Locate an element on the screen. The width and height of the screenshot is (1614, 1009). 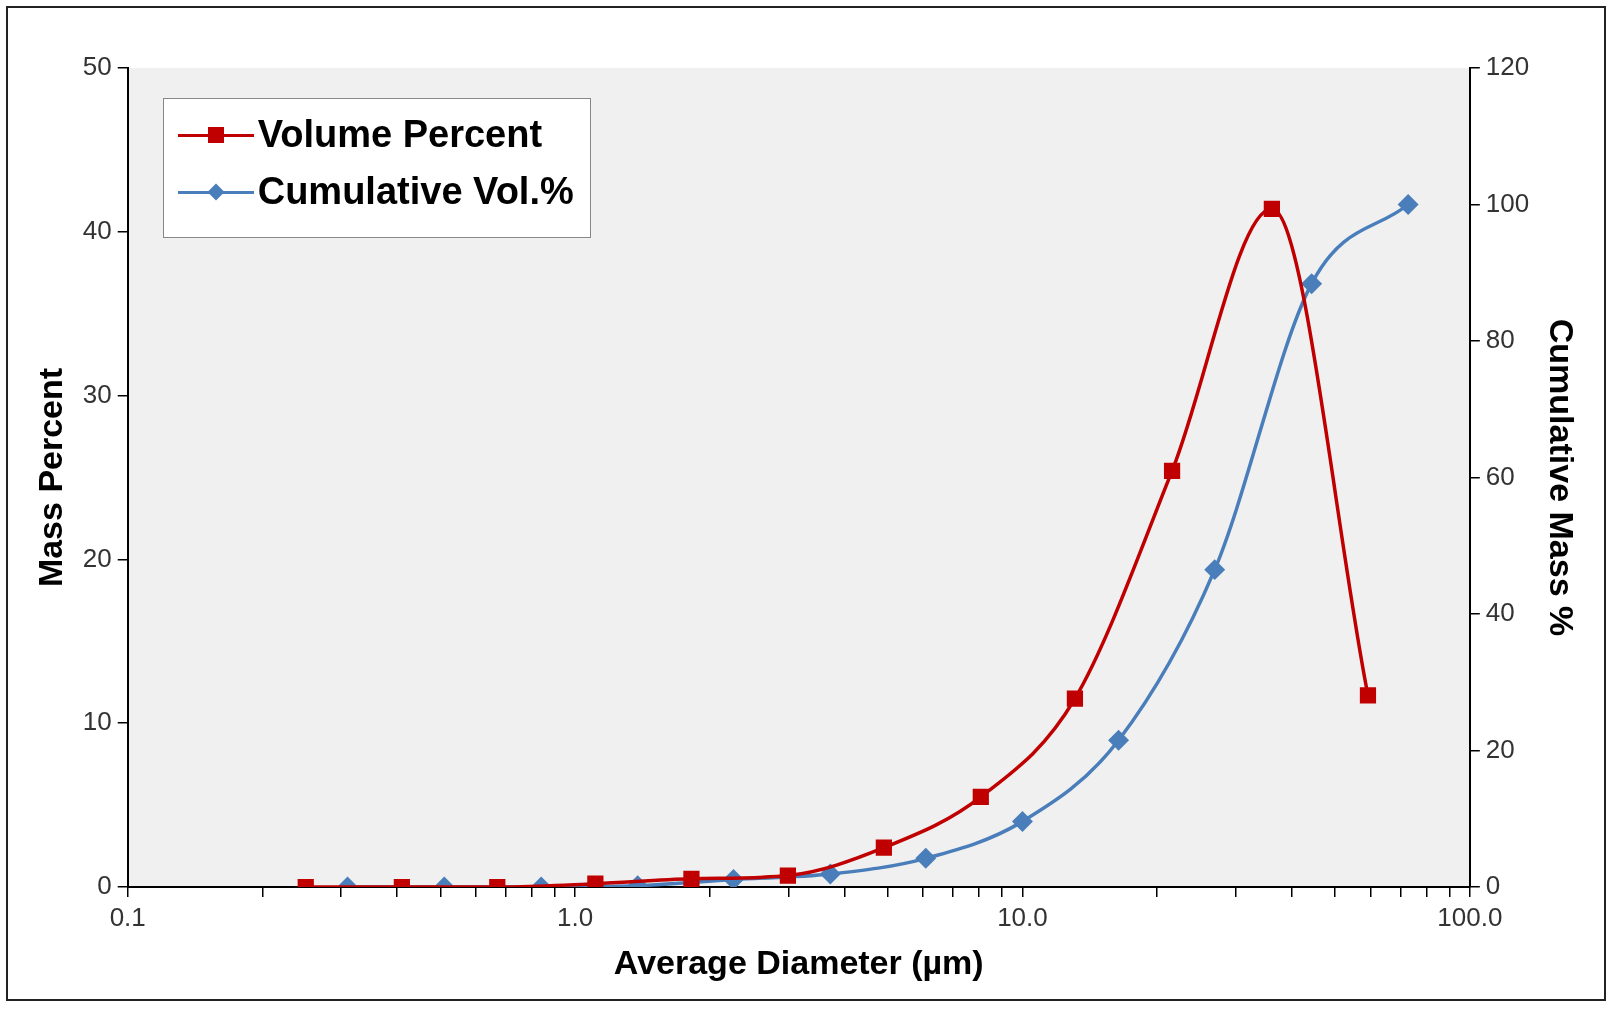
y2-tick-label: 60 is located at coordinates (1500, 475).